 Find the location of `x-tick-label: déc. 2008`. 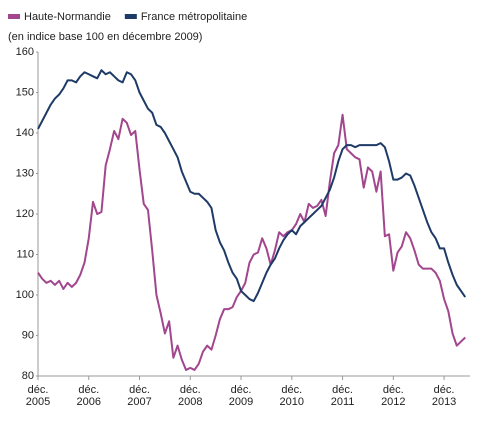

x-tick-label: déc. 2008 is located at coordinates (190, 396).